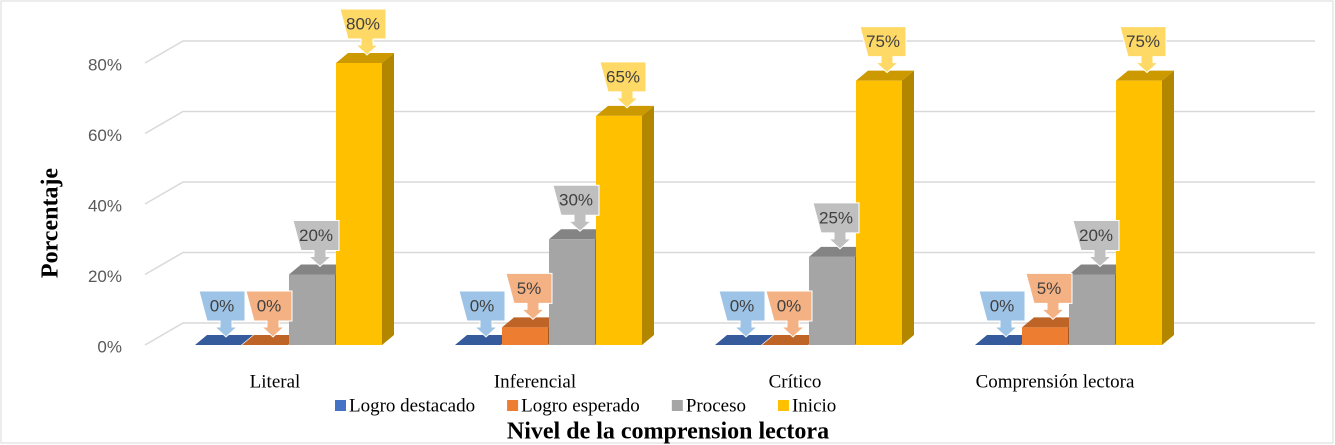 The height and width of the screenshot is (445, 1335). What do you see at coordinates (363, 23) in the screenshot?
I see `value-label: 80%` at bounding box center [363, 23].